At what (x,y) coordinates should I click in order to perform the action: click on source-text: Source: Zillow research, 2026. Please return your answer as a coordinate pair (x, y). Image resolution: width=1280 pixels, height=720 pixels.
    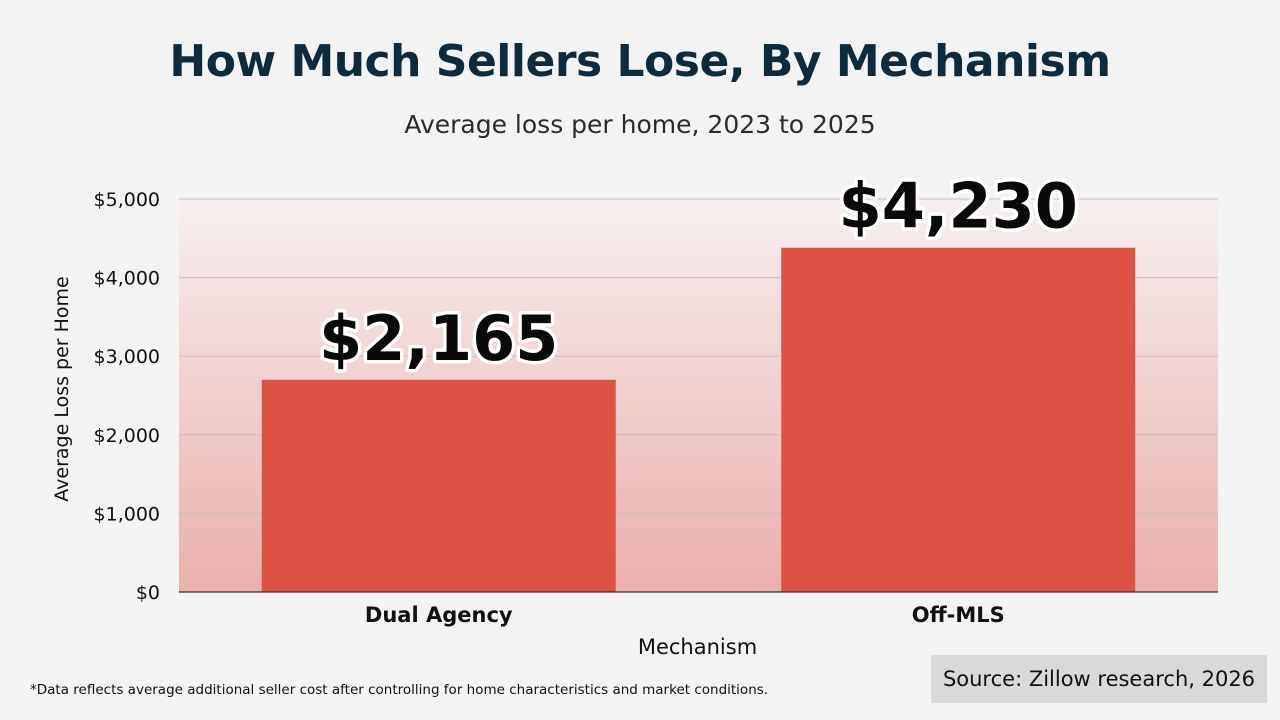
    Looking at the image, I should click on (1099, 679).